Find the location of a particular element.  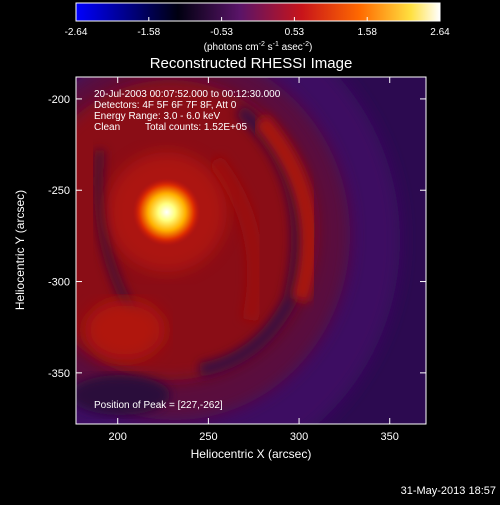

y-tick-label: -350 is located at coordinates (59, 374).